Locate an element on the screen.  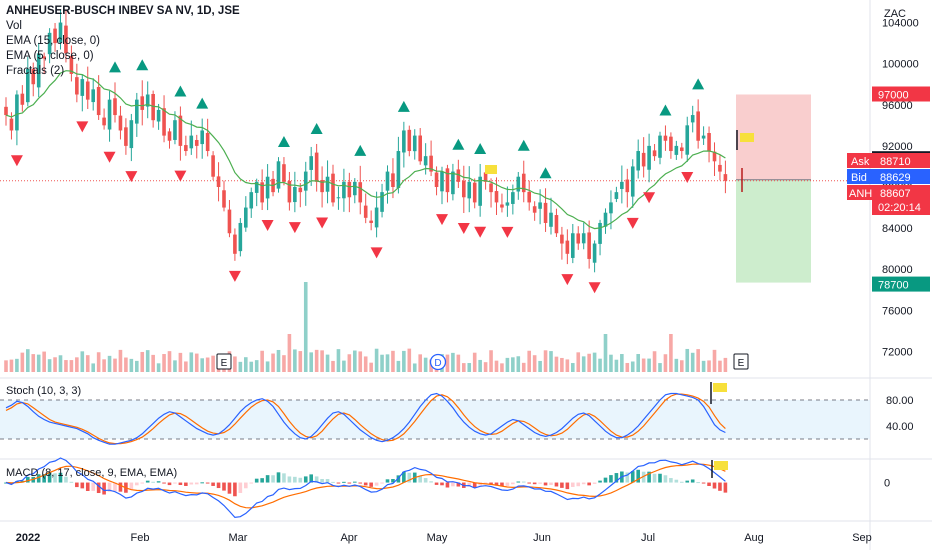
time-axis-label: Aug is located at coordinates (754, 538).